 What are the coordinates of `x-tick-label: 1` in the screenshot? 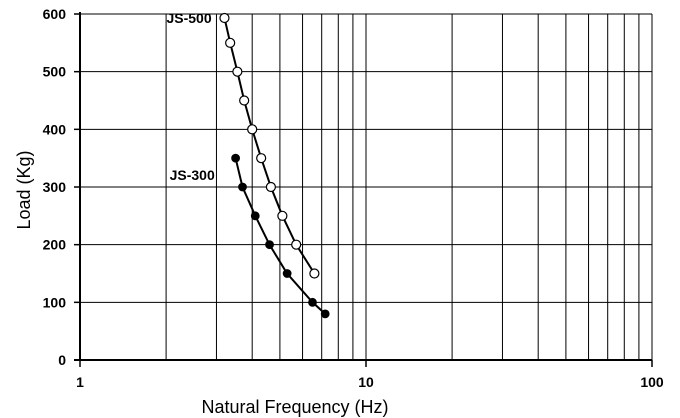 It's located at (80, 382).